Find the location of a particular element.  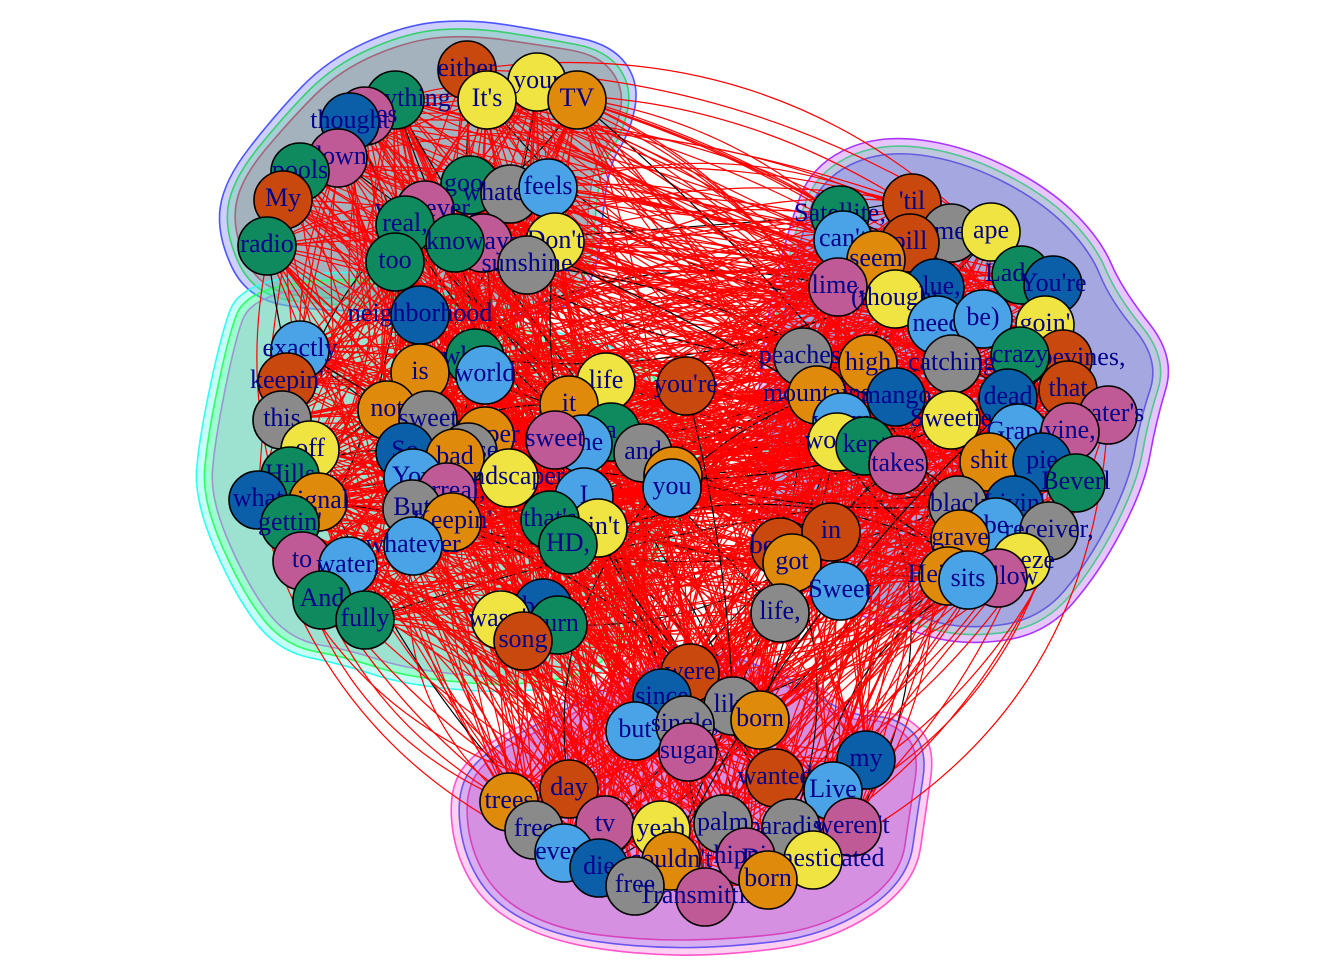

node-label: day is located at coordinates (569, 786).